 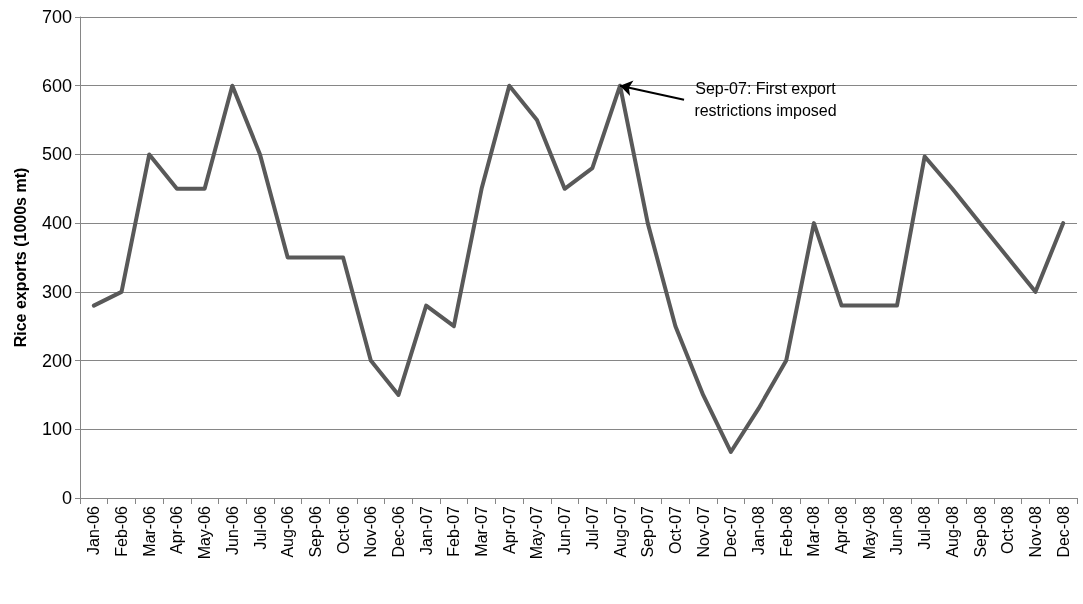 I want to click on x-tick-label: Apr-08, so click(x=842, y=530).